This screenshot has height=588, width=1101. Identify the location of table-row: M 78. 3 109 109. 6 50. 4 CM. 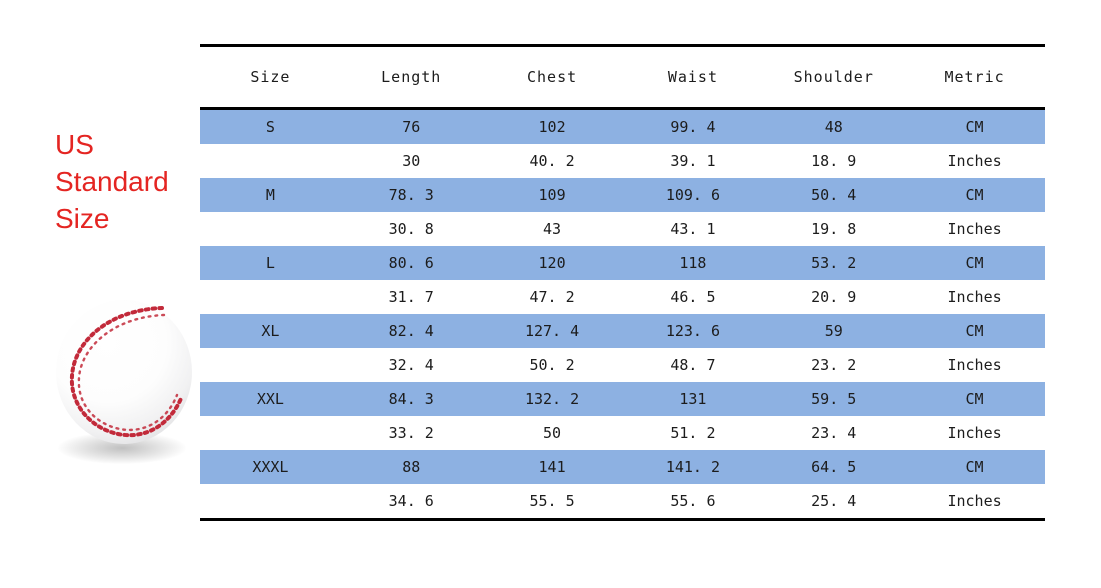
(622, 195).